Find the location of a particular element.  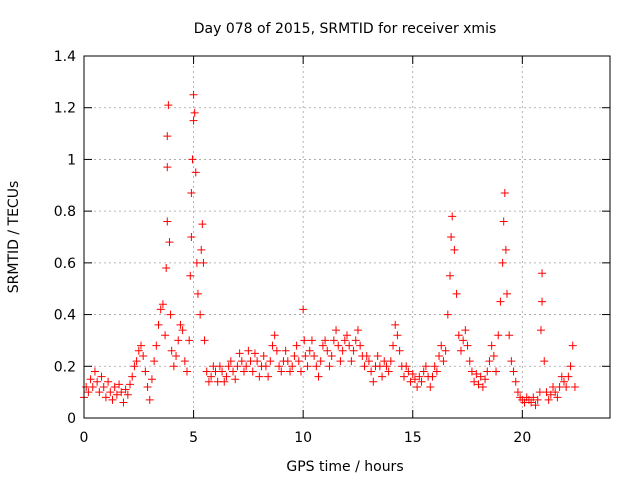

x-tick-label: 0 is located at coordinates (84, 438).